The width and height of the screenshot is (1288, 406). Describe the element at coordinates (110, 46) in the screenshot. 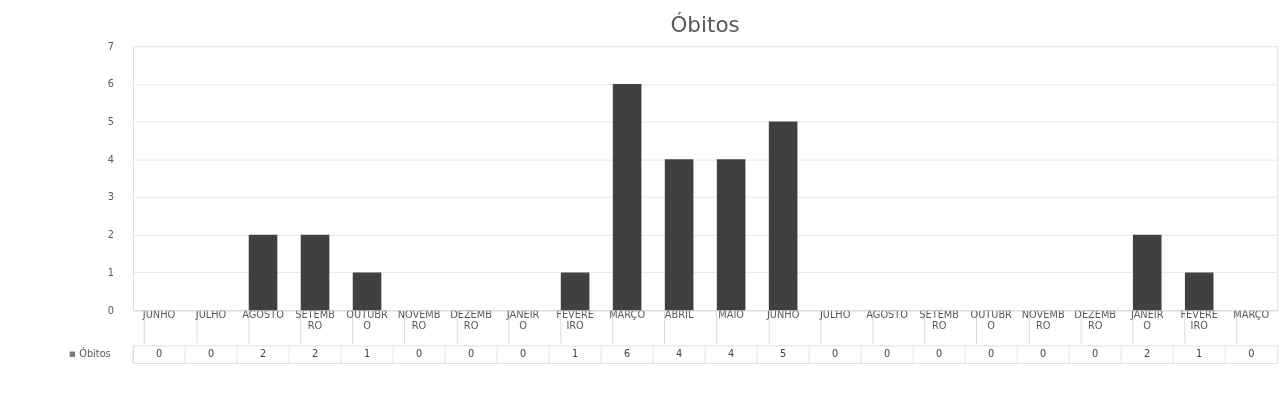

I see `y-tick-label: 7` at that location.